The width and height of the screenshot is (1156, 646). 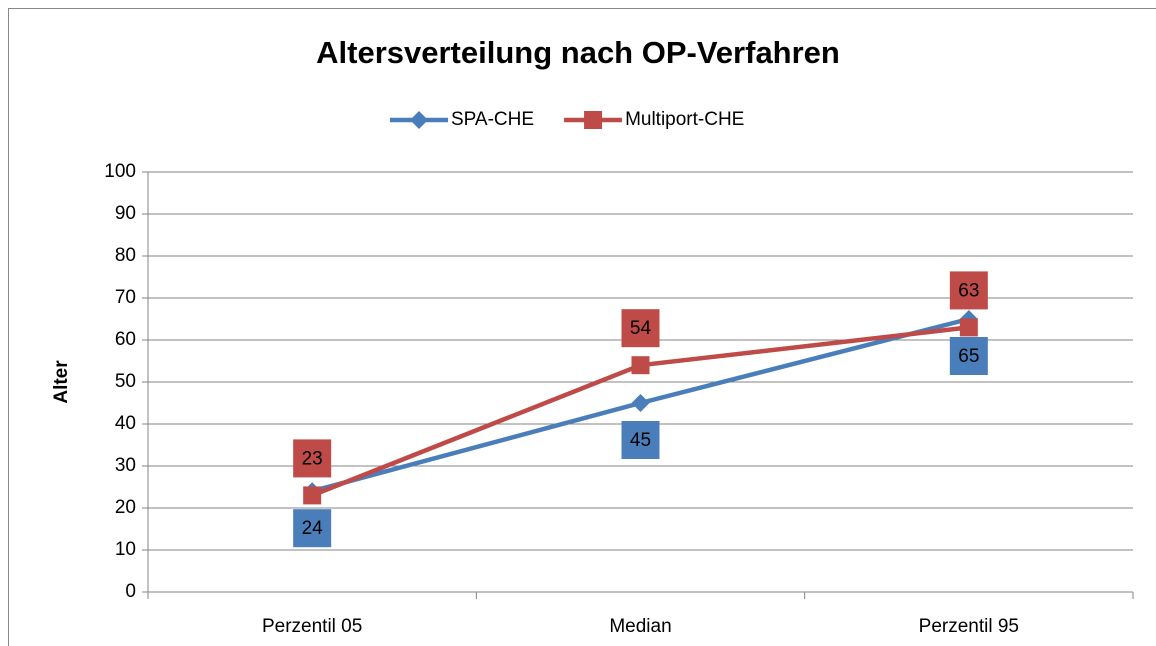 What do you see at coordinates (125, 549) in the screenshot?
I see `y-tick-label: 10` at bounding box center [125, 549].